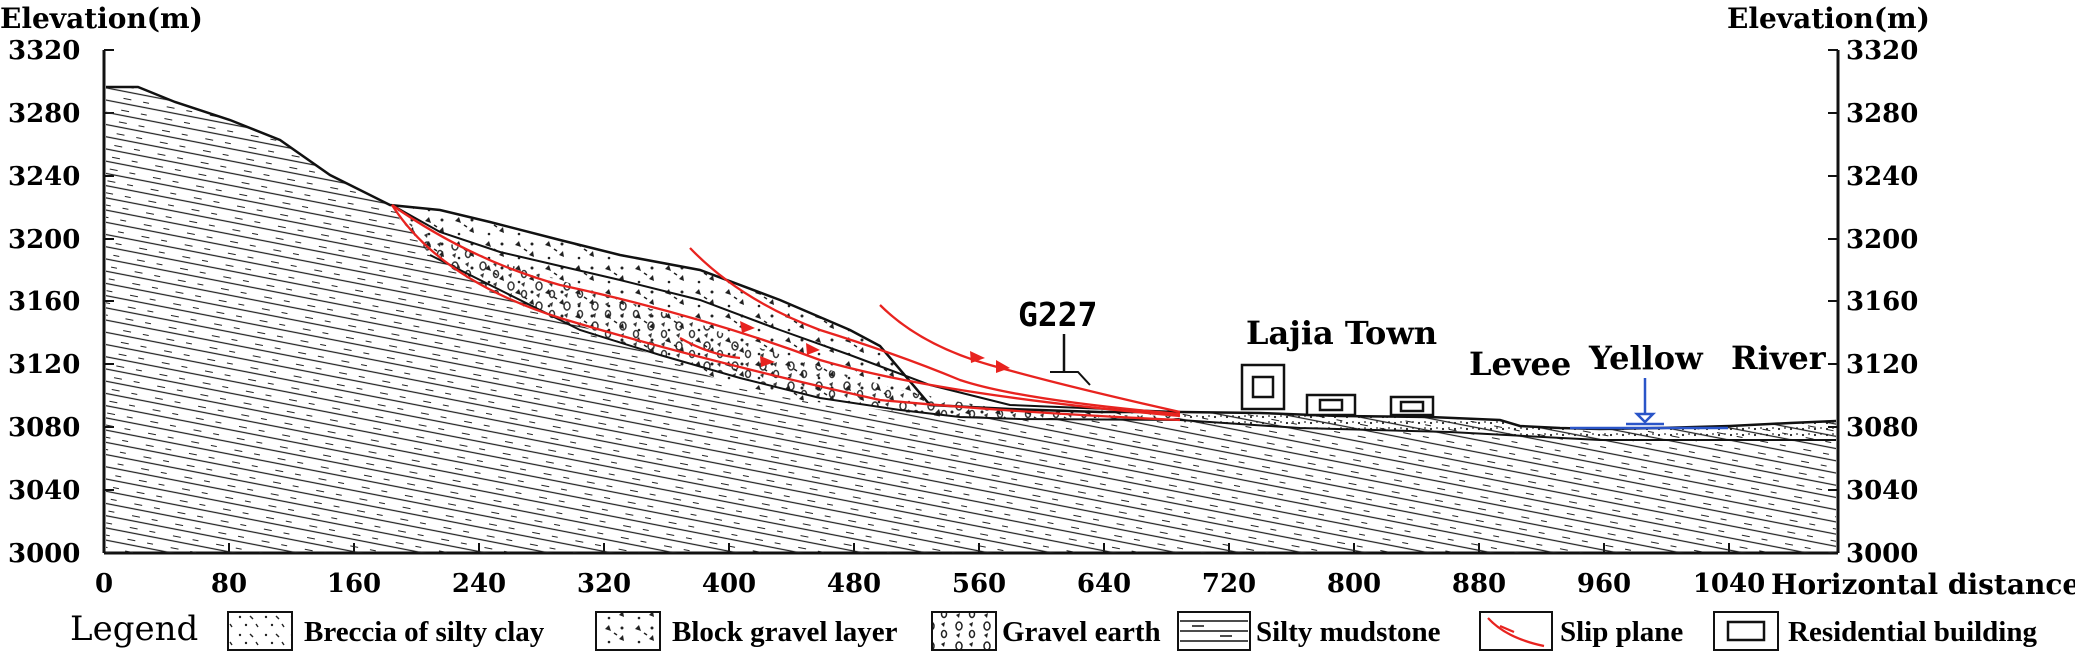 The image size is (2075, 655). I want to click on breccia-fill, so click(786, 311).